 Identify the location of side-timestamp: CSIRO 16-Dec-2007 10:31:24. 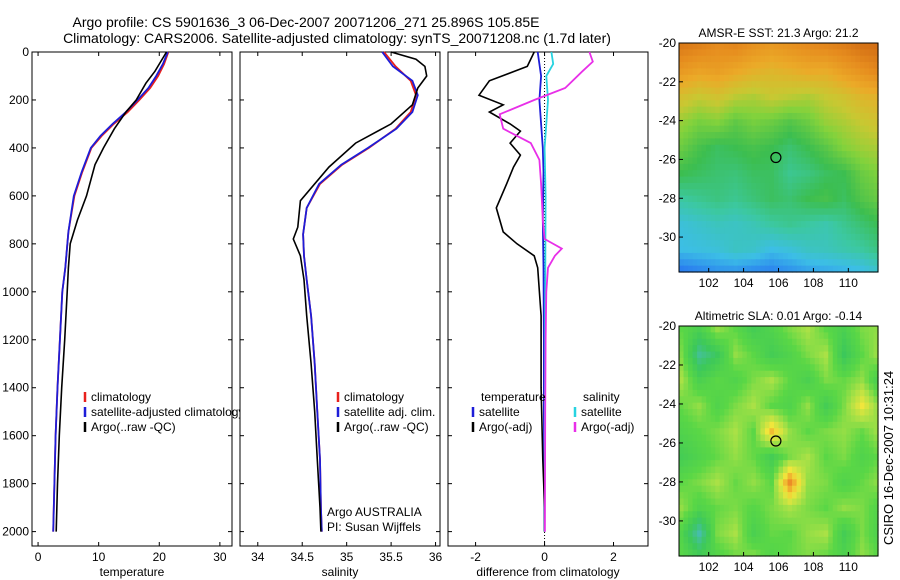
(888, 458).